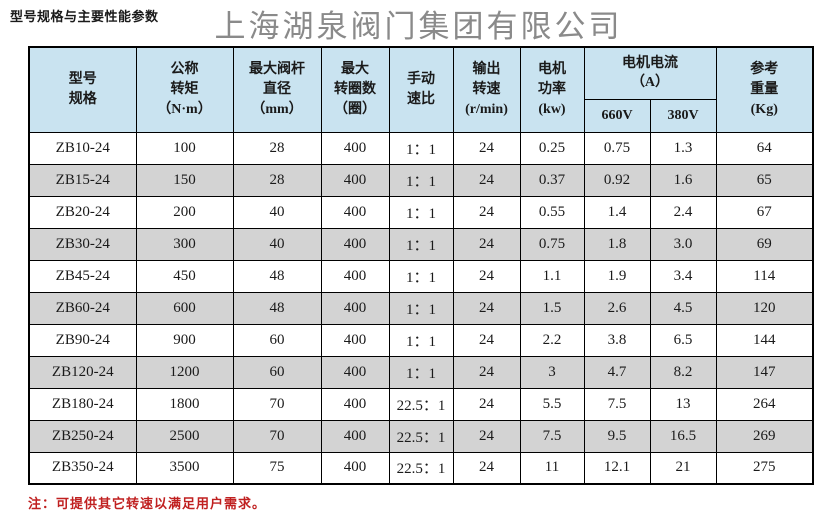  I want to click on table-cell: ZB60-24, so click(82, 308).